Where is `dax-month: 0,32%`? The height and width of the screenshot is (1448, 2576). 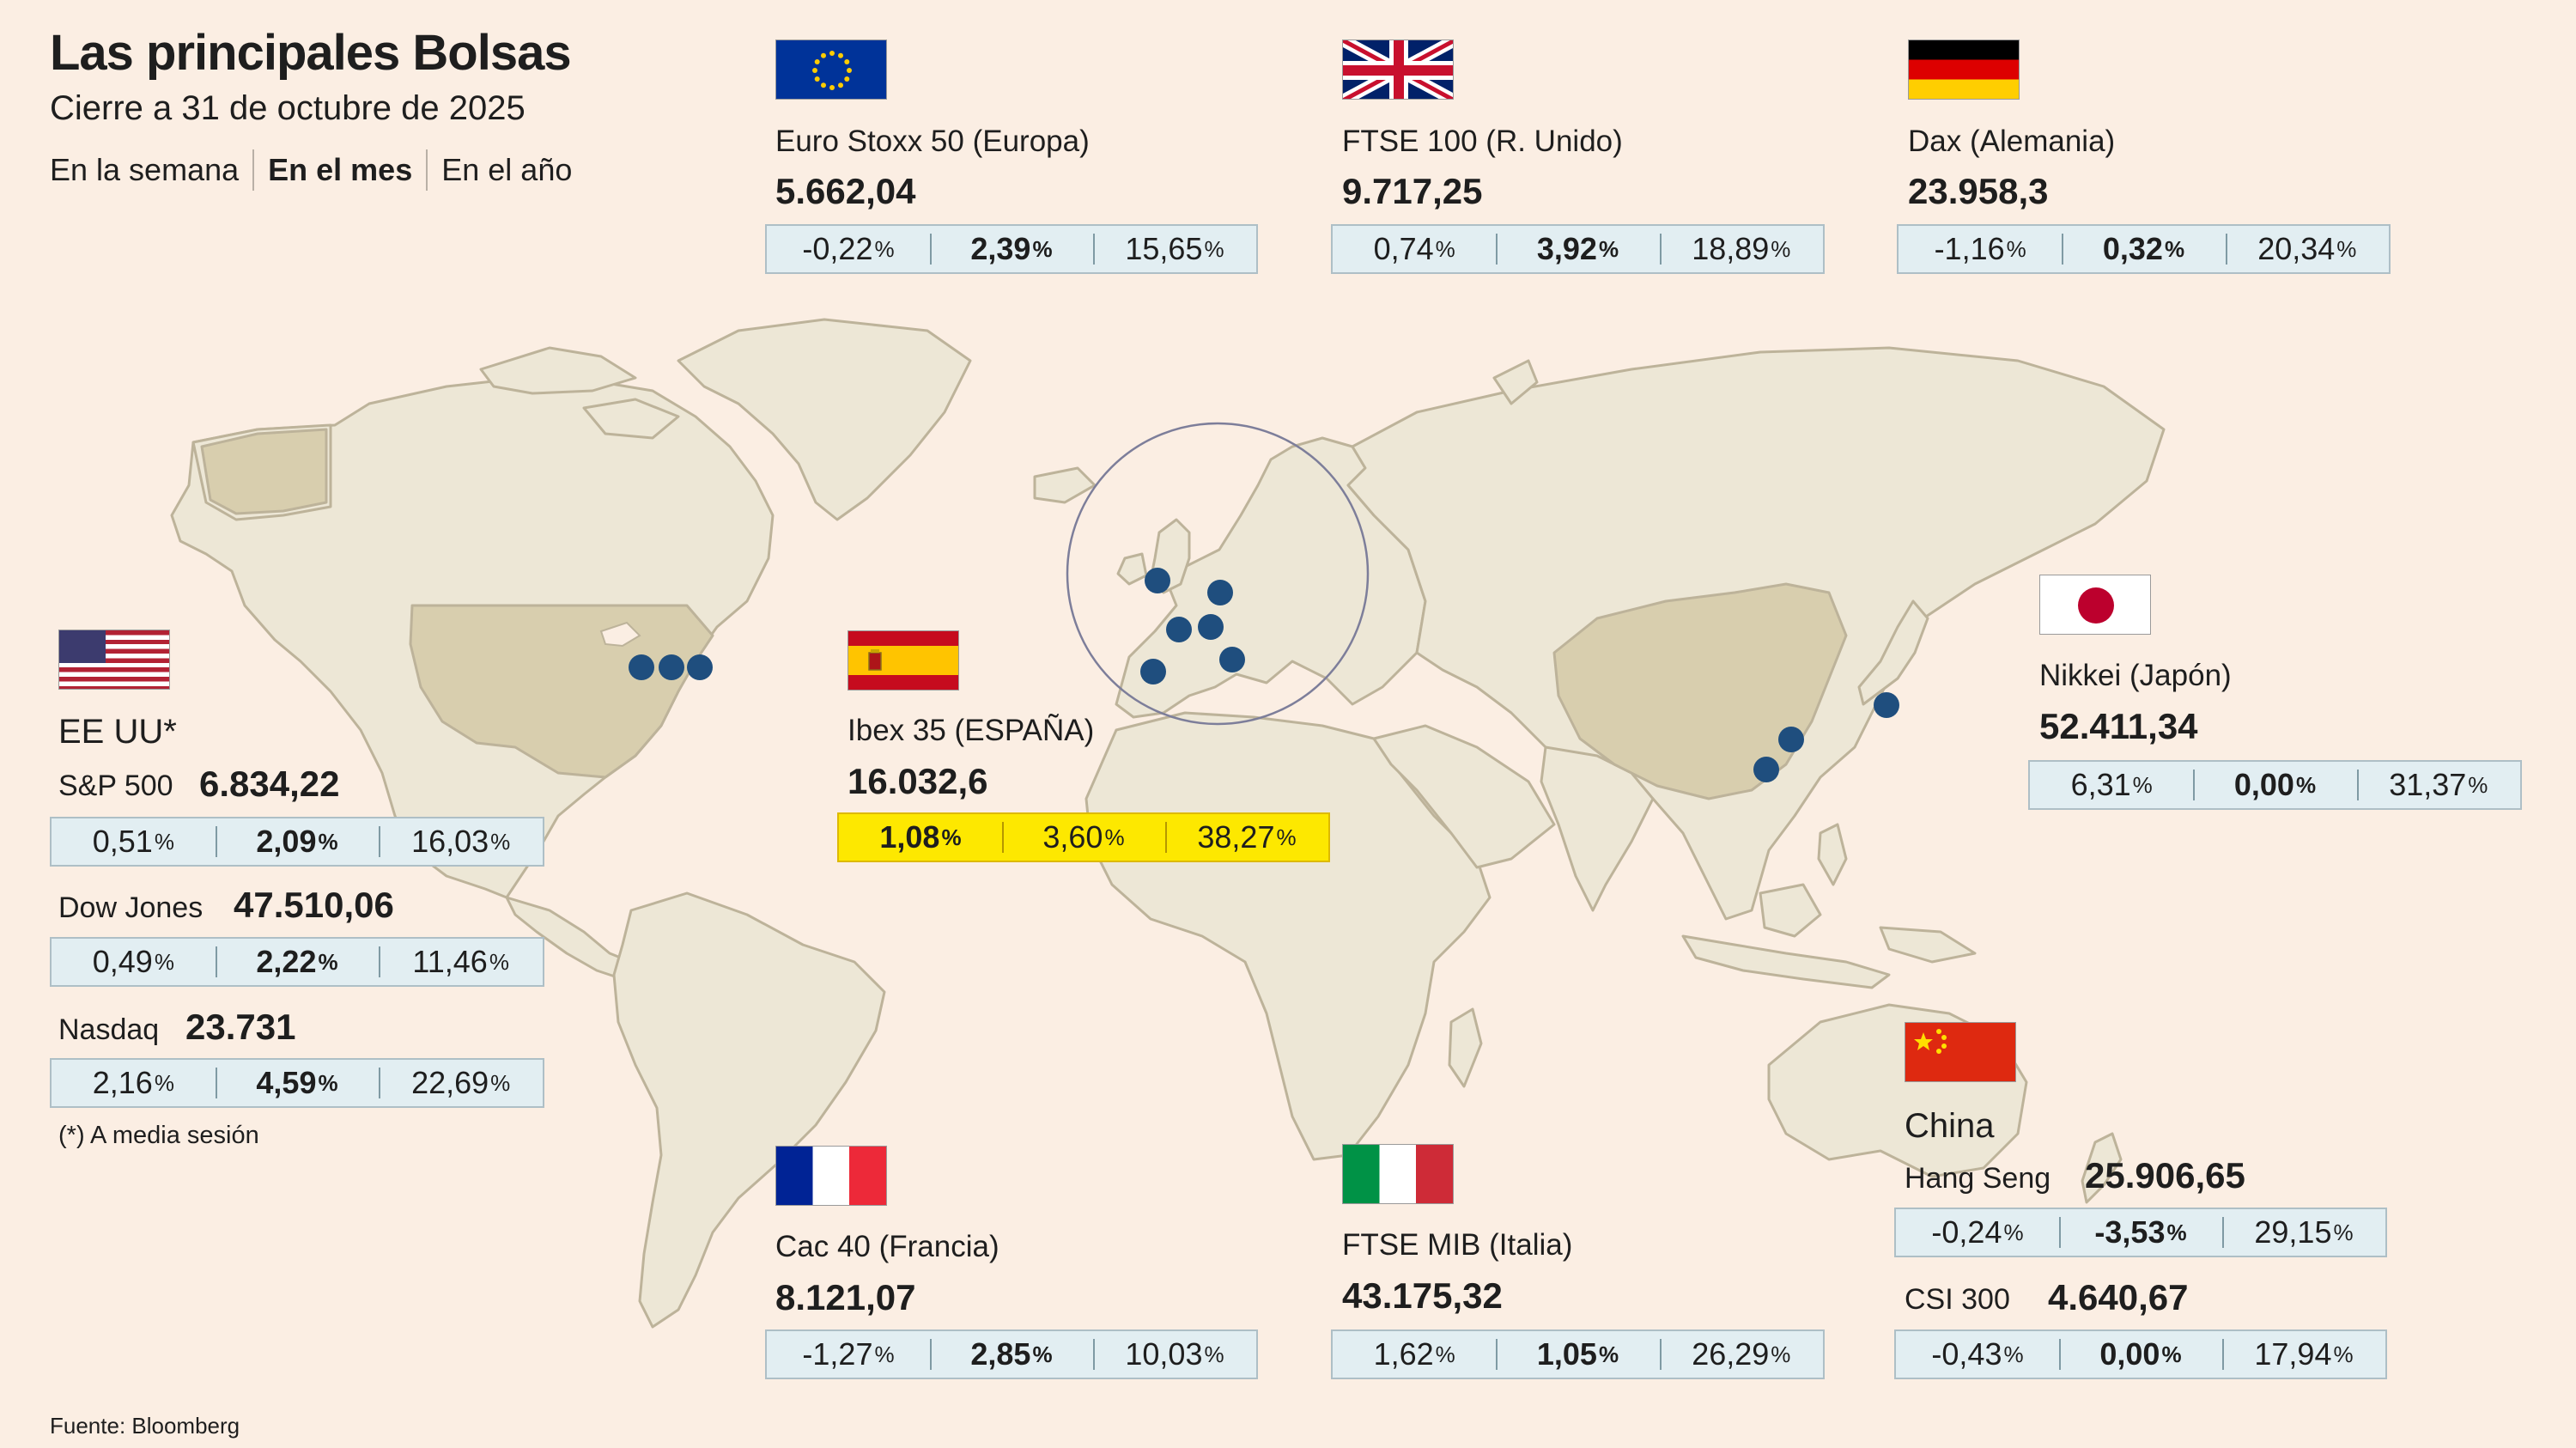
dax-month: 0,32% is located at coordinates (2143, 249).